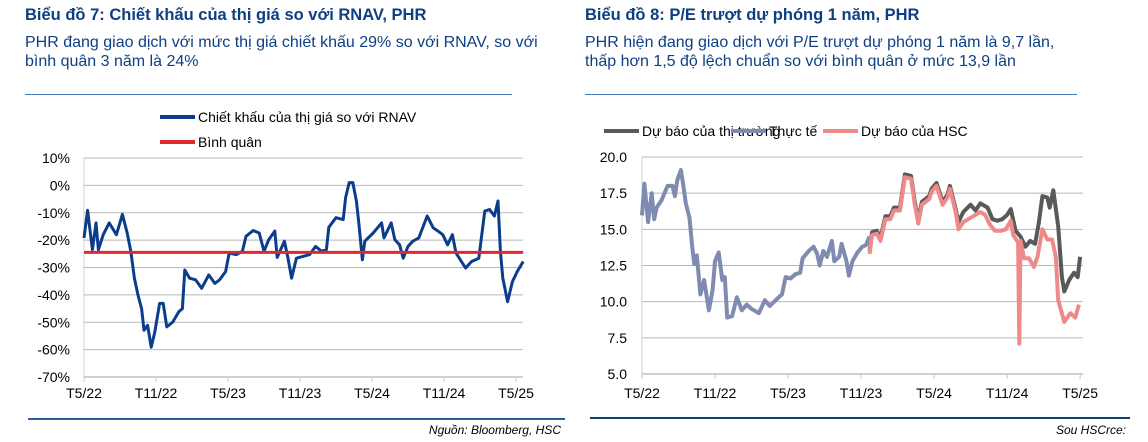  I want to click on left-footer-divider, so click(296, 419).